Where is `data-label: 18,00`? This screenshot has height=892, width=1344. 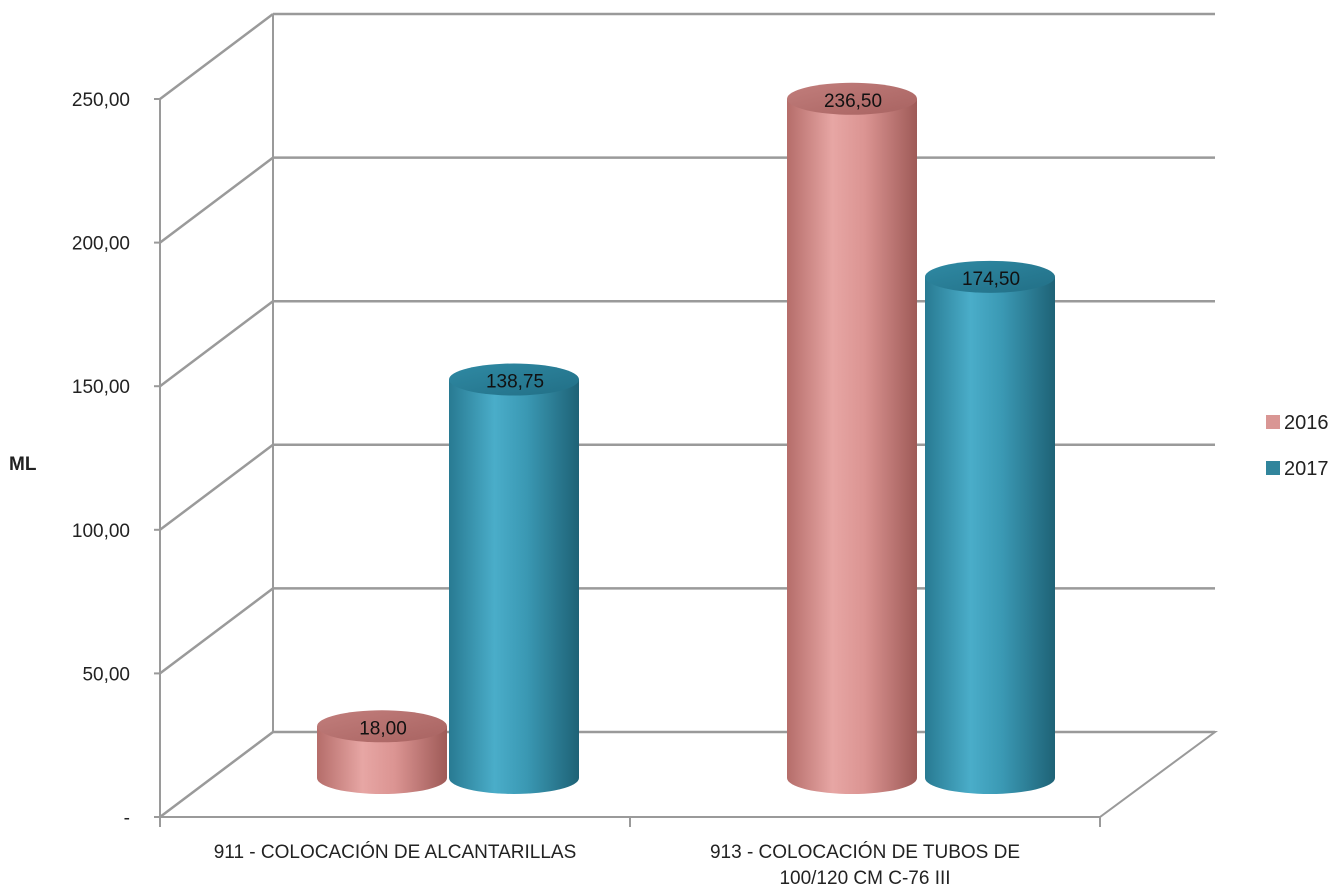
data-label: 18,00 is located at coordinates (383, 728).